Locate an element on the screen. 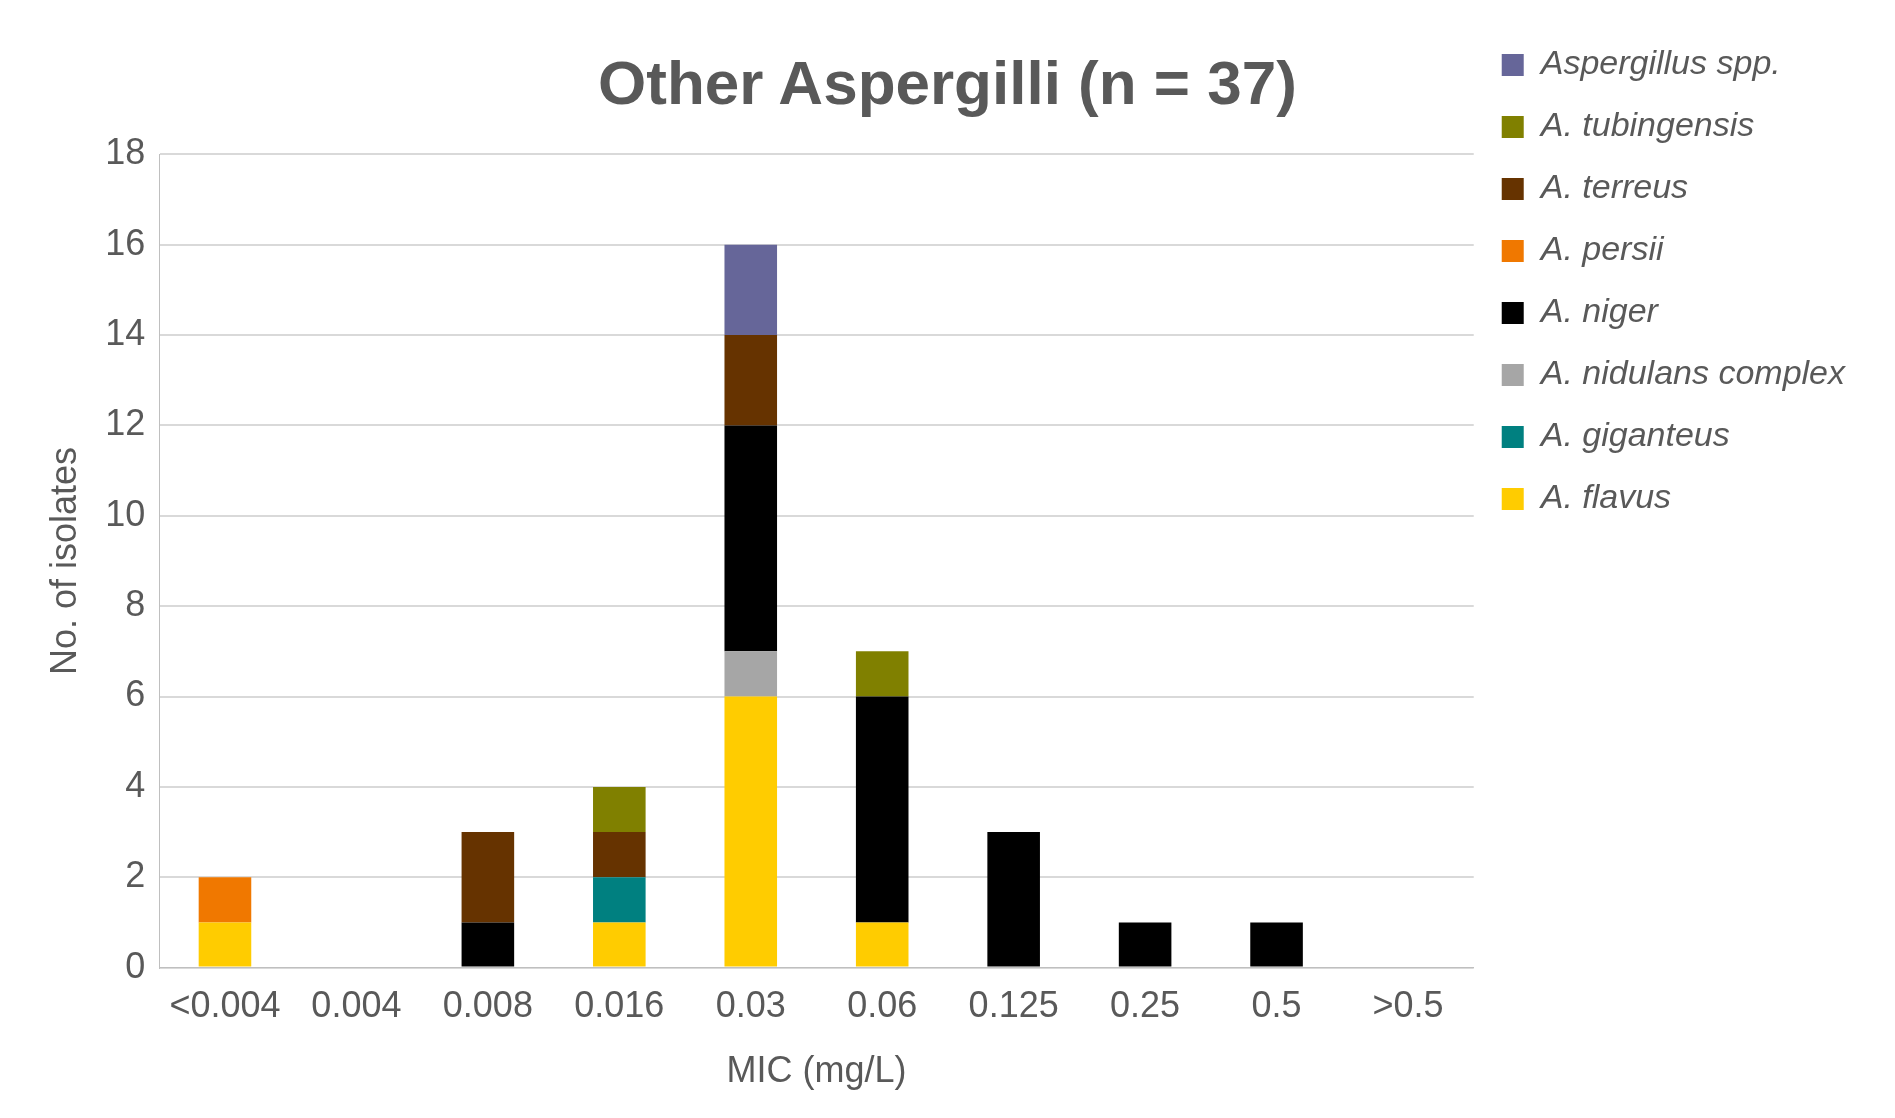  legend-label: A. nidulans complex is located at coordinates (1692, 372).